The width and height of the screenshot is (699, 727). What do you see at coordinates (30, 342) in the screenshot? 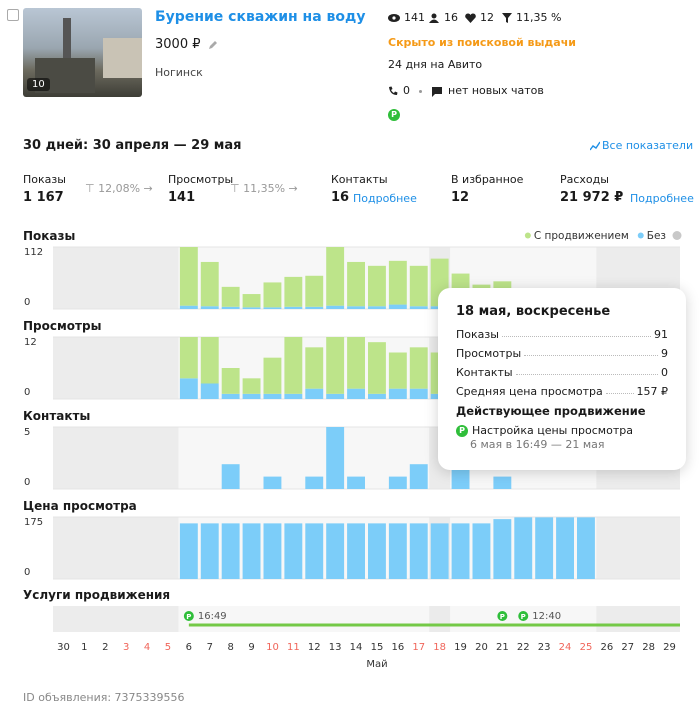
I see `y-tick-label: 12` at bounding box center [30, 342].